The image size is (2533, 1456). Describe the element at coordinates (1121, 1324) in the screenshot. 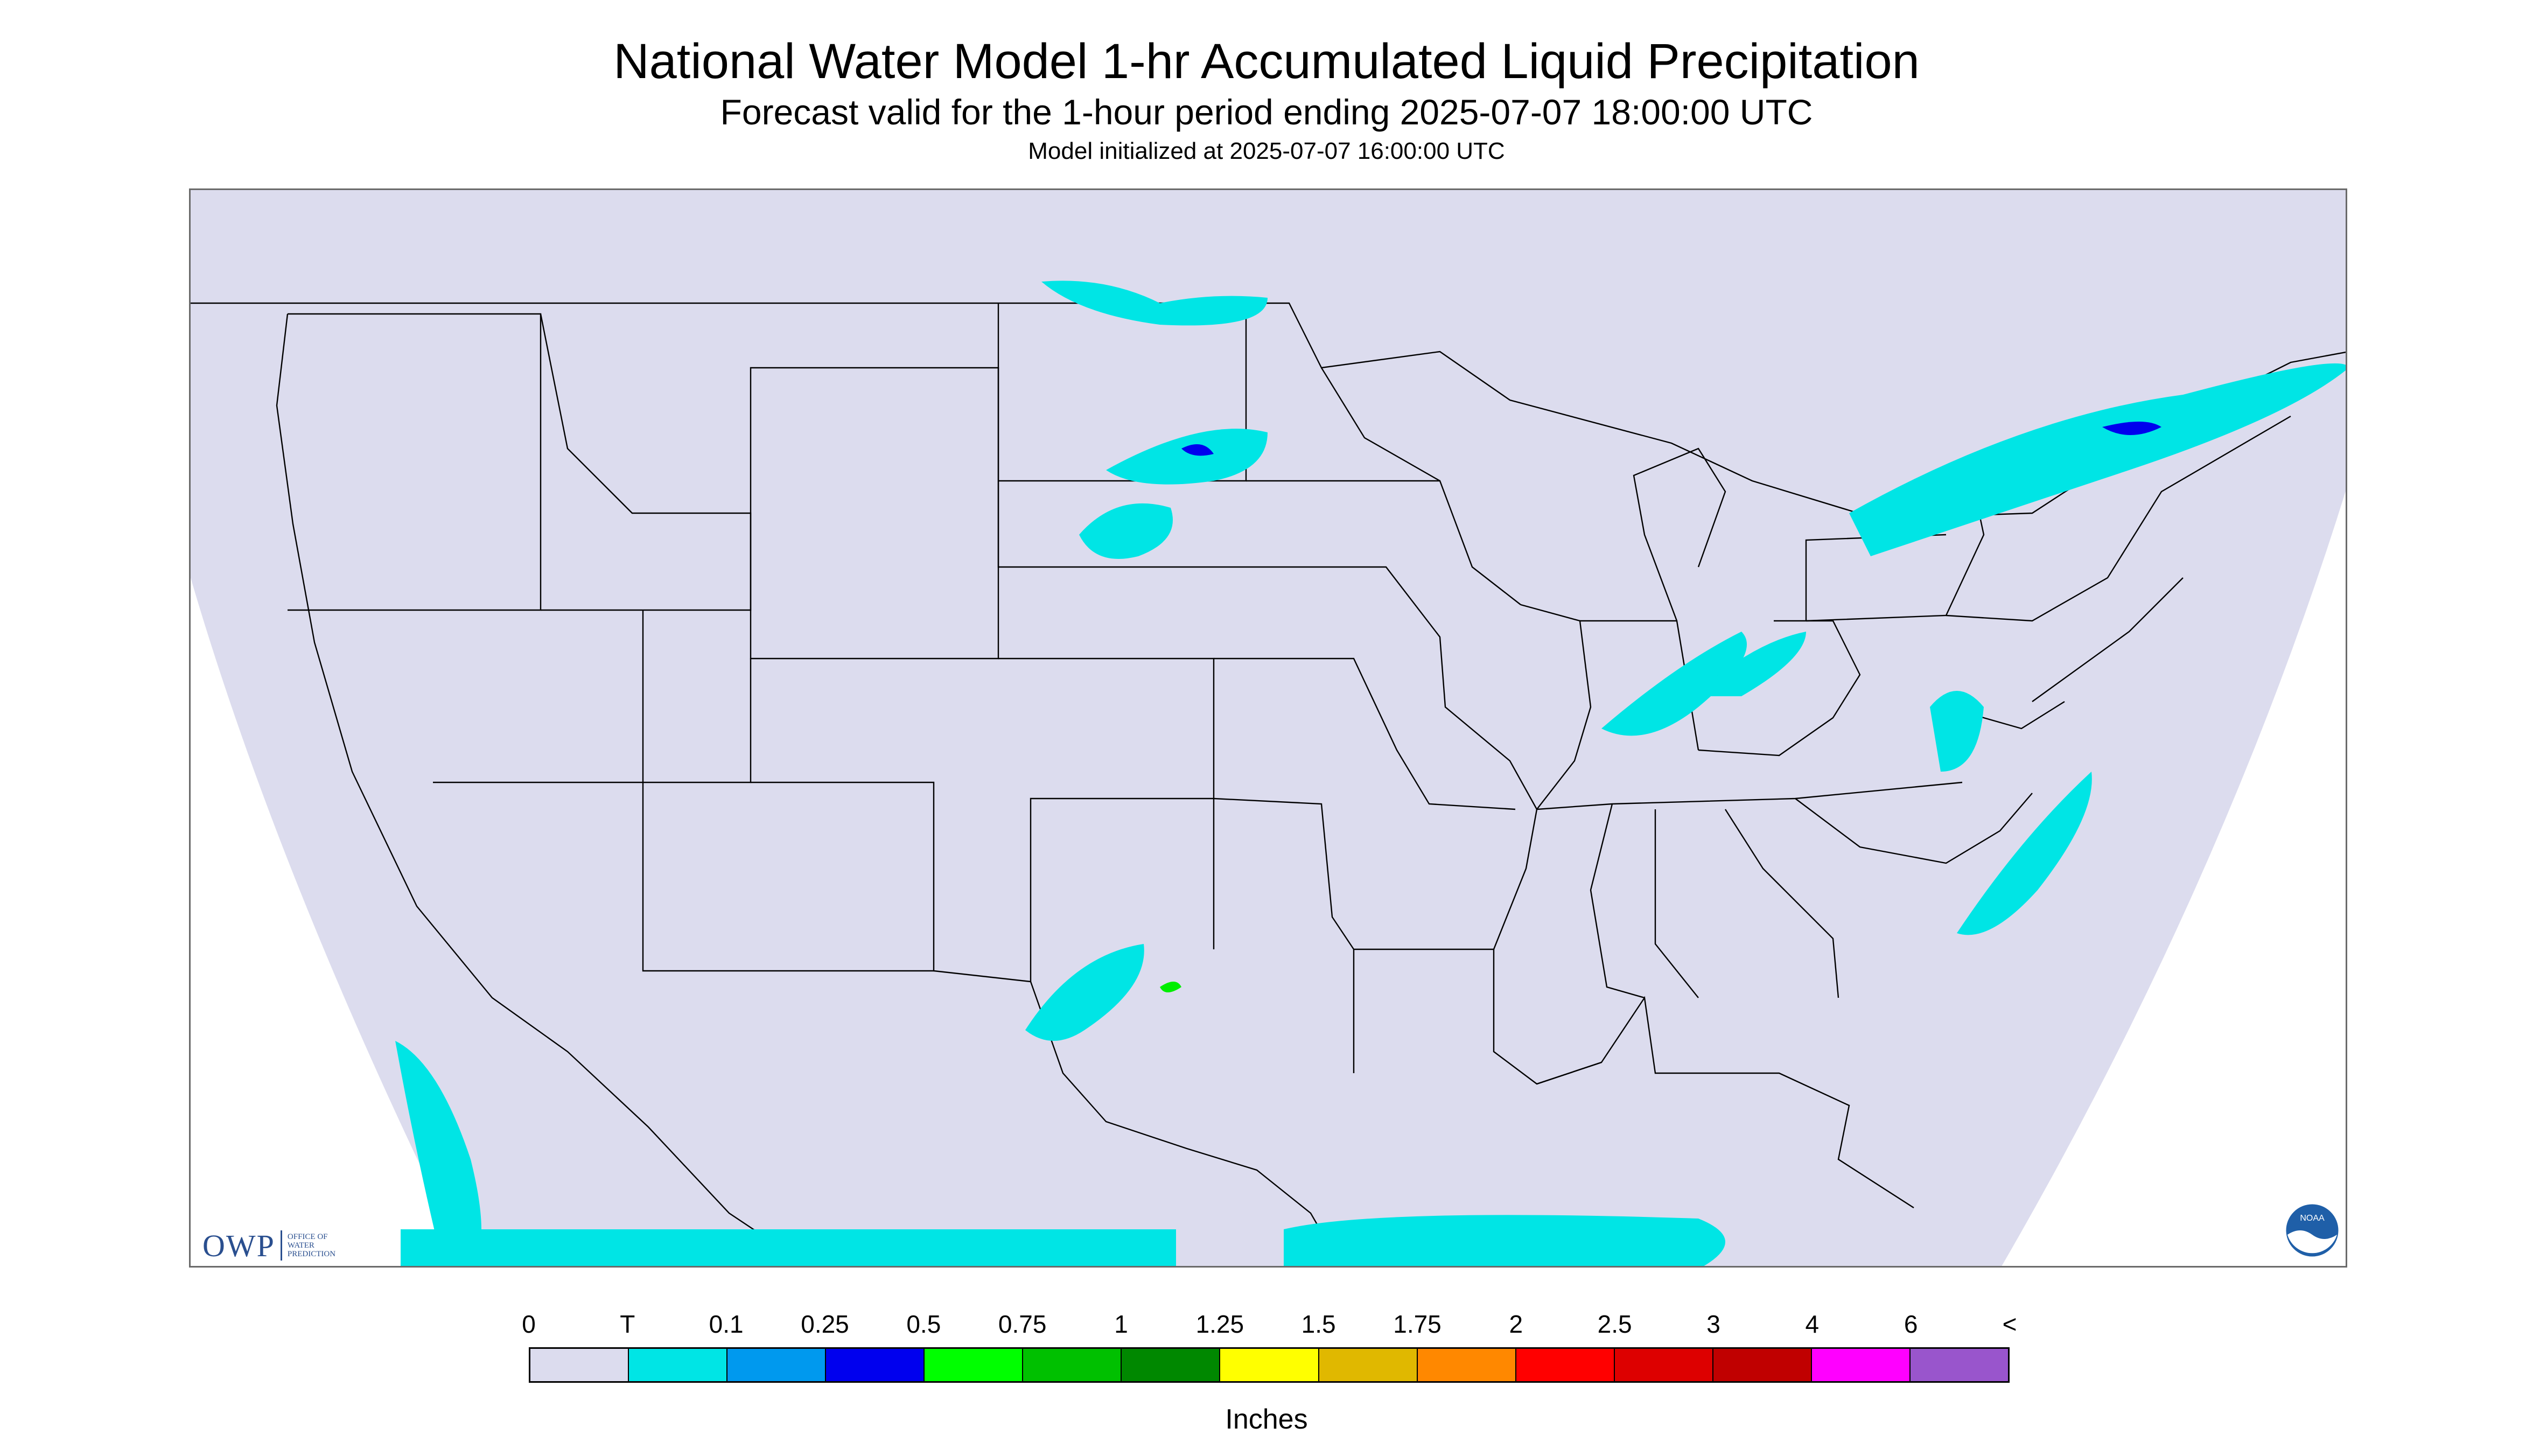

I see `legend-tick-label: 1` at that location.